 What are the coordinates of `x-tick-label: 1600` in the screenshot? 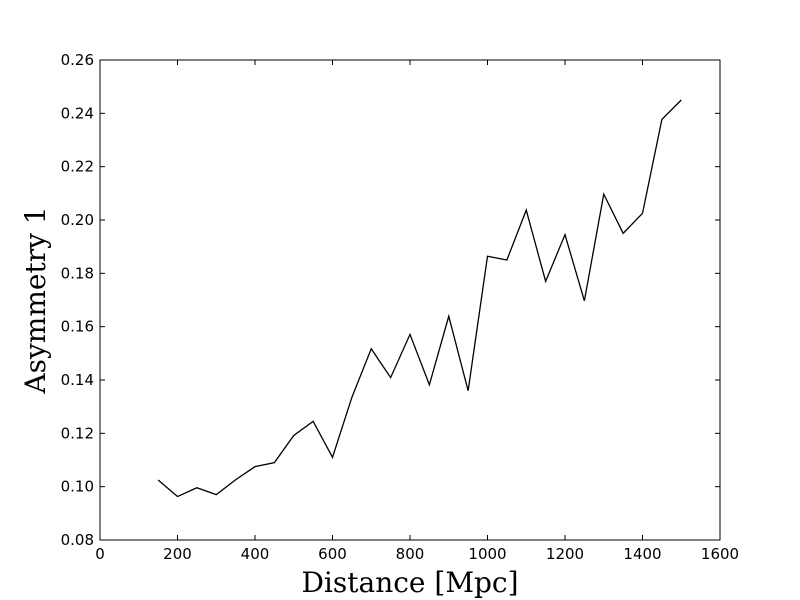 It's located at (720, 554).